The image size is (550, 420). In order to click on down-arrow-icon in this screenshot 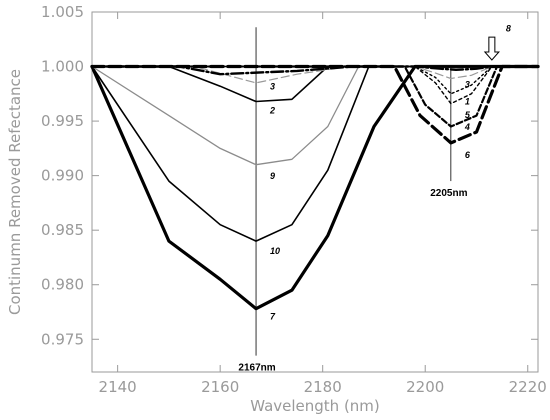, I will do `click(491, 48)`.